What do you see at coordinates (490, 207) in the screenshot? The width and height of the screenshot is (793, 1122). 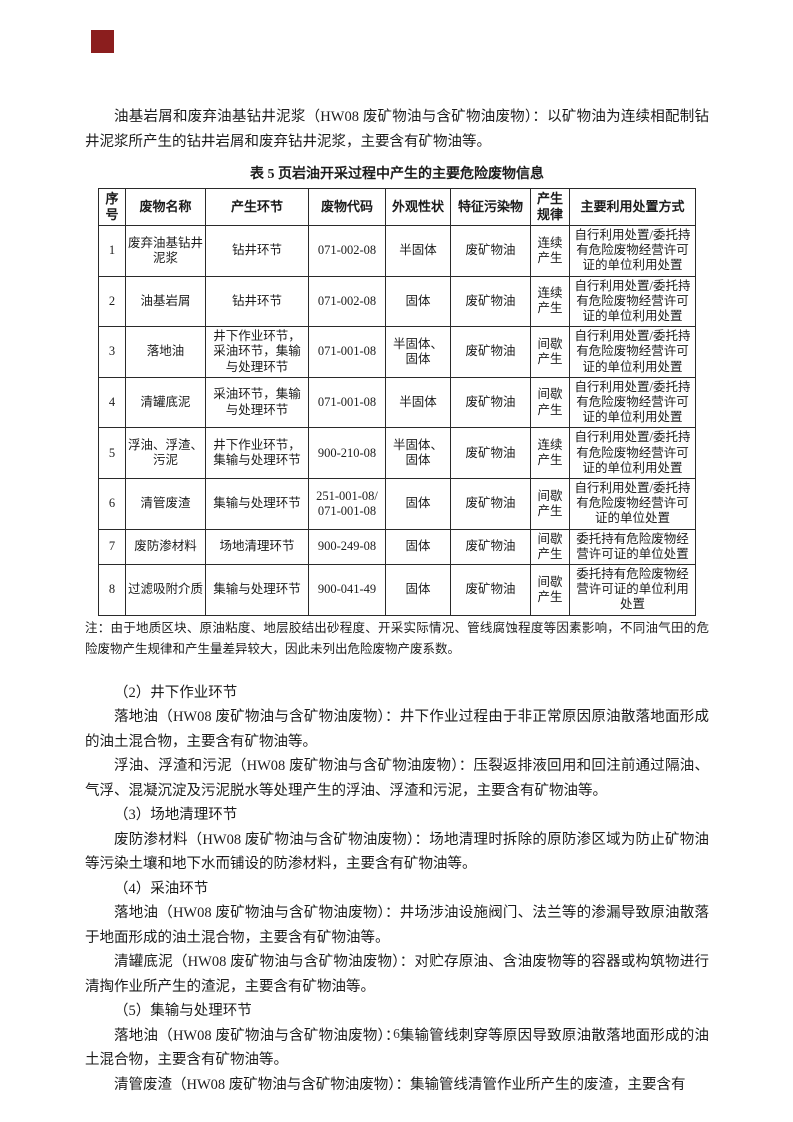 I see `column-header: 特征污染物` at bounding box center [490, 207].